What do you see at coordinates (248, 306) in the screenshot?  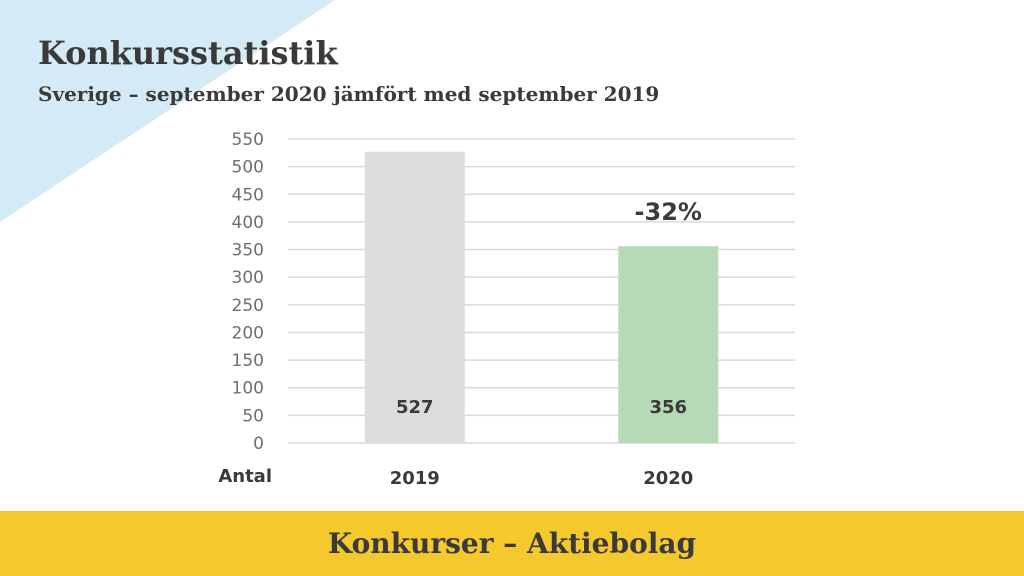 I see `y-tick-label: 250` at bounding box center [248, 306].